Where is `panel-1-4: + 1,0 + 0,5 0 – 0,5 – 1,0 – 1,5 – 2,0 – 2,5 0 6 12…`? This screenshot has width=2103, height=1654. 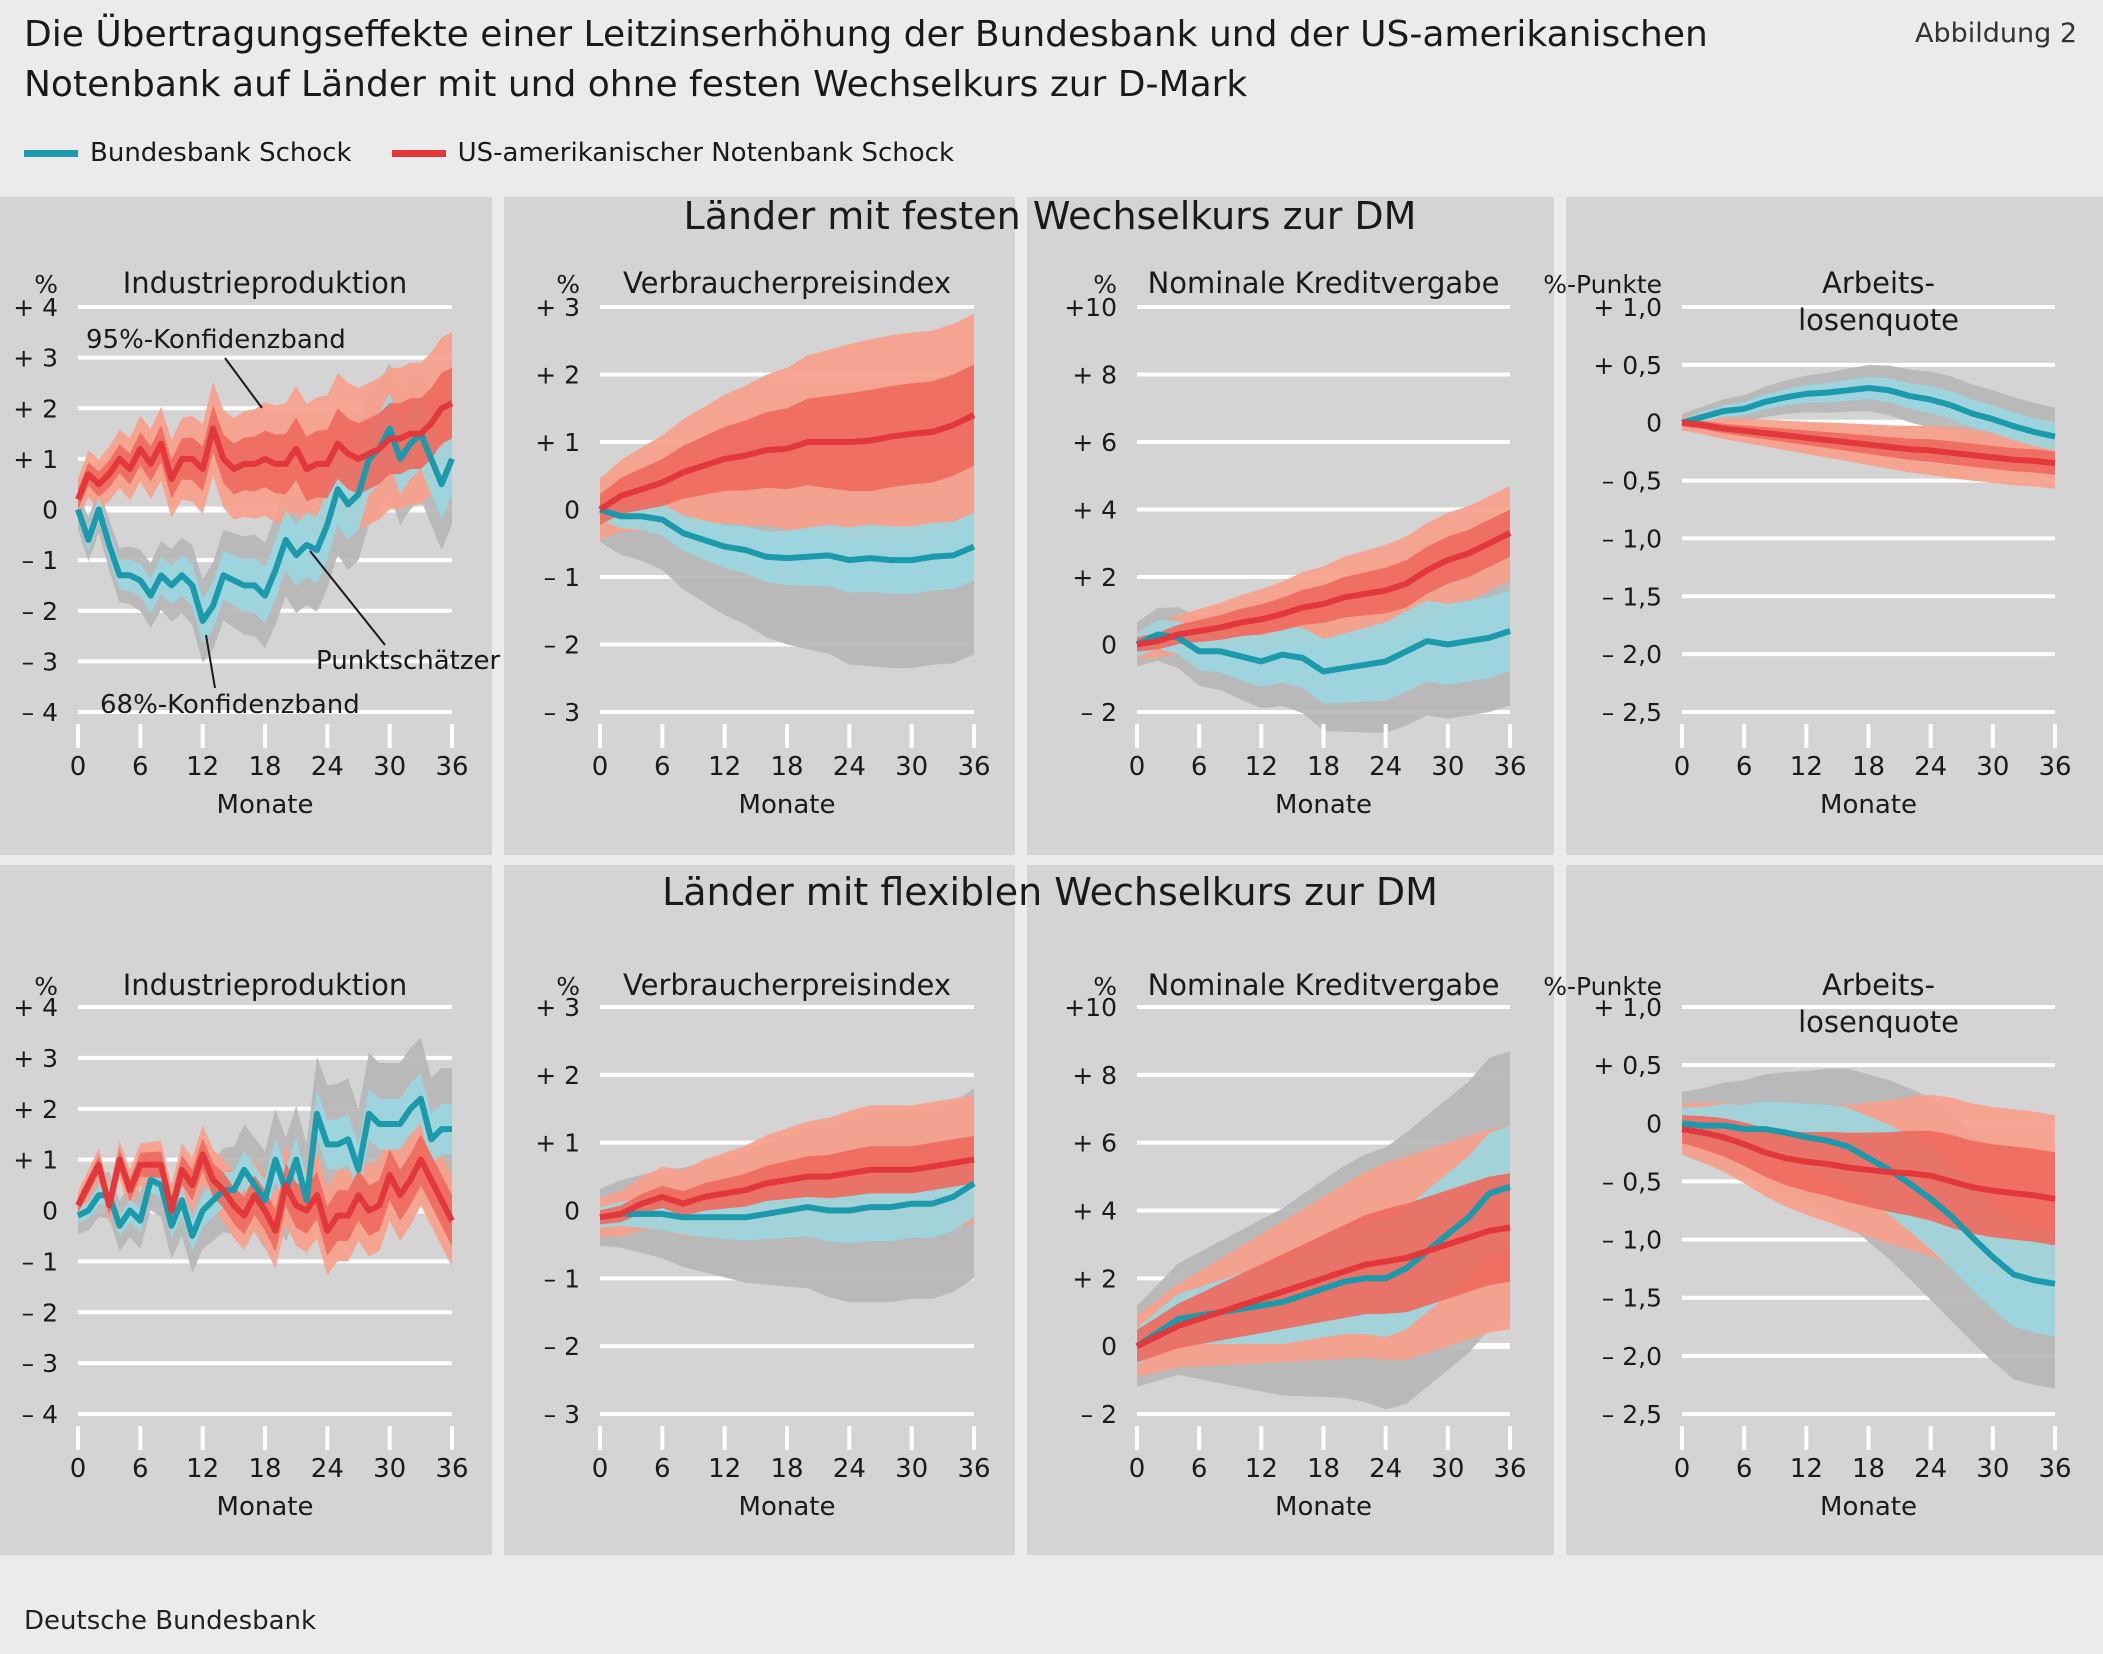 panel-1-4: + 1,0 + 0,5 0 – 0,5 – 1,0 – 1,5 – 2,0 – 2,5 0 6 12… is located at coordinates (1807, 543).